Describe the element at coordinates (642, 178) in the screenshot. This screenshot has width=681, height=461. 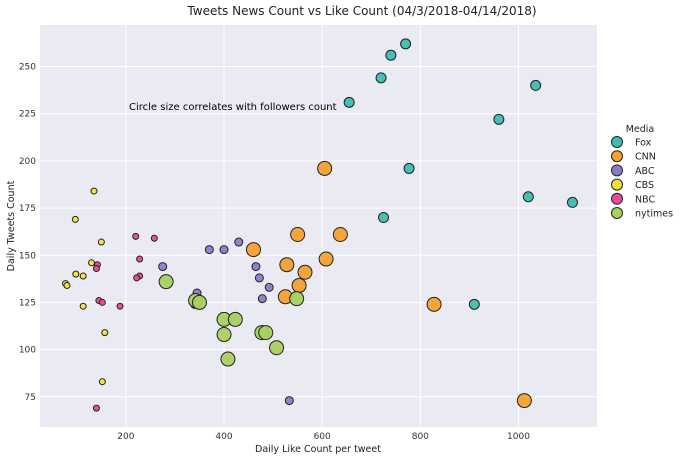
I see `legend: Fox CNN ABC CBS NBC nytimes` at that location.